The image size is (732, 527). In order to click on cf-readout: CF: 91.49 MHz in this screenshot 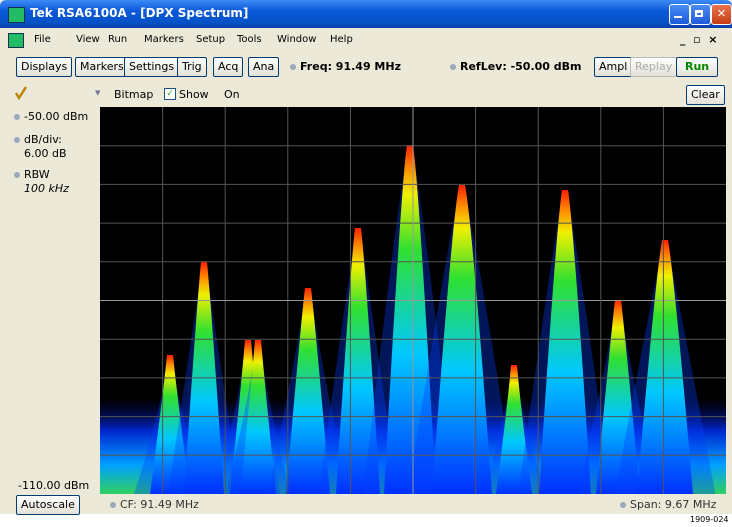, I will do `click(154, 504)`.